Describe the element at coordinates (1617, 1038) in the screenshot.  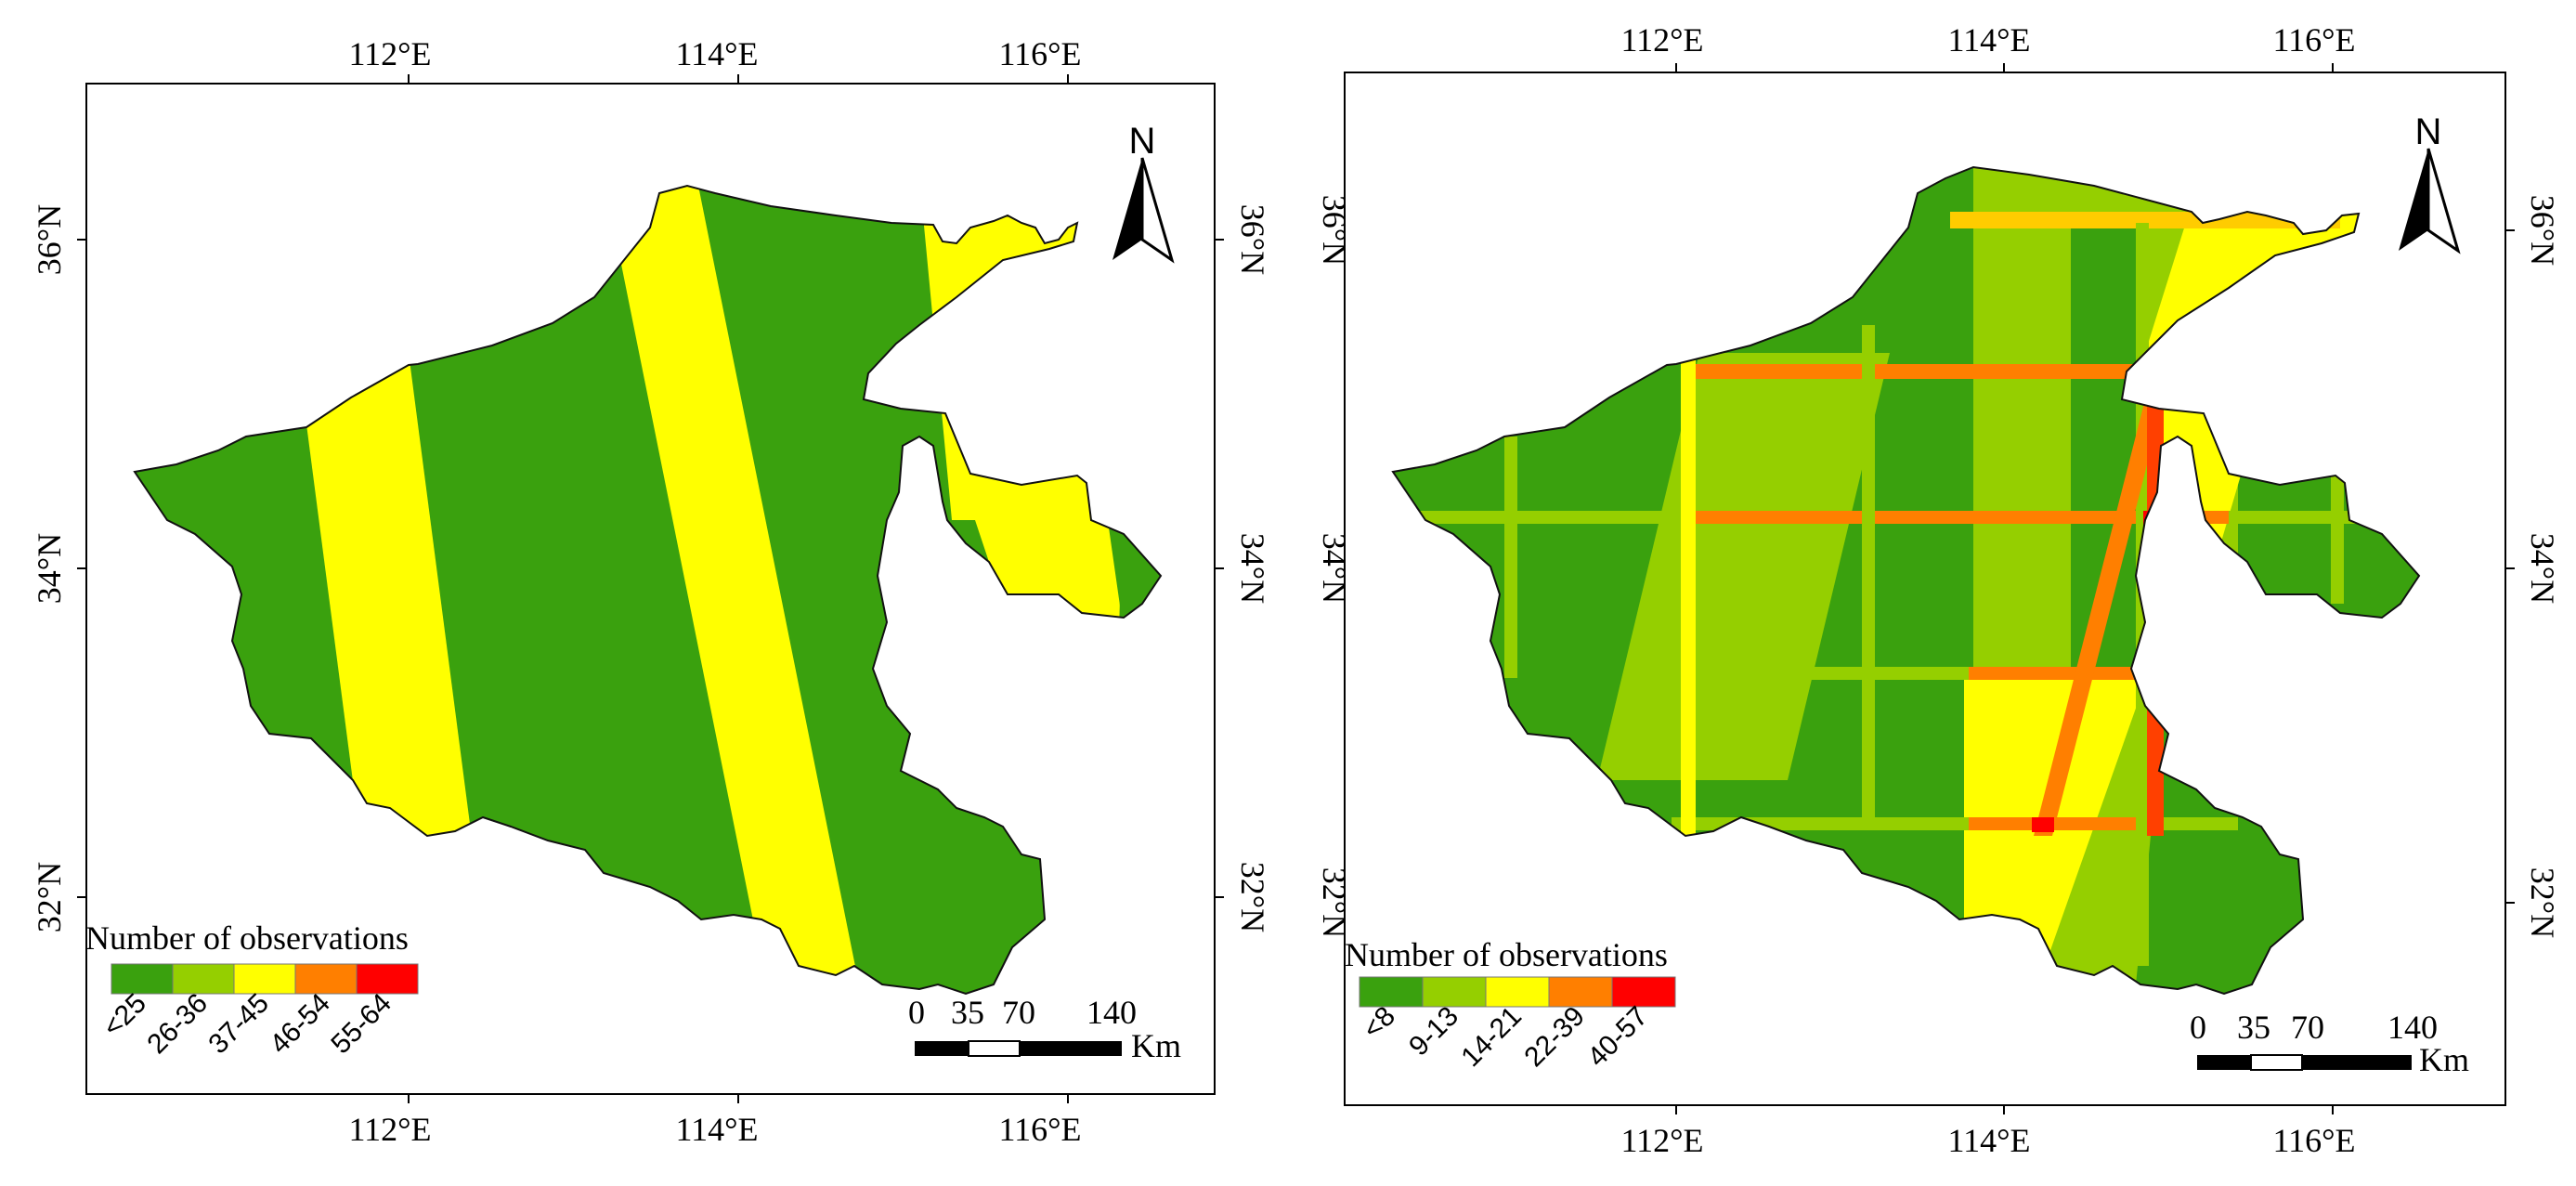
I see `legend-label: 40-57` at that location.